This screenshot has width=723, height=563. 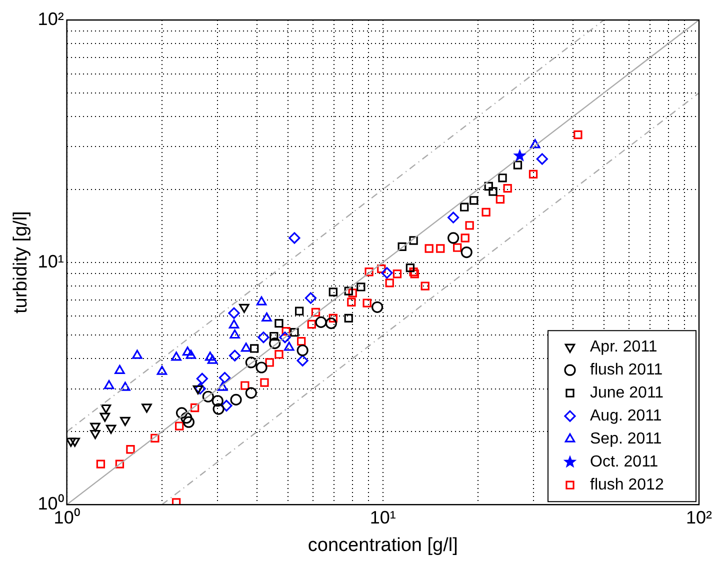 What do you see at coordinates (383, 517) in the screenshot?
I see `x-tick-label: 10¹` at bounding box center [383, 517].